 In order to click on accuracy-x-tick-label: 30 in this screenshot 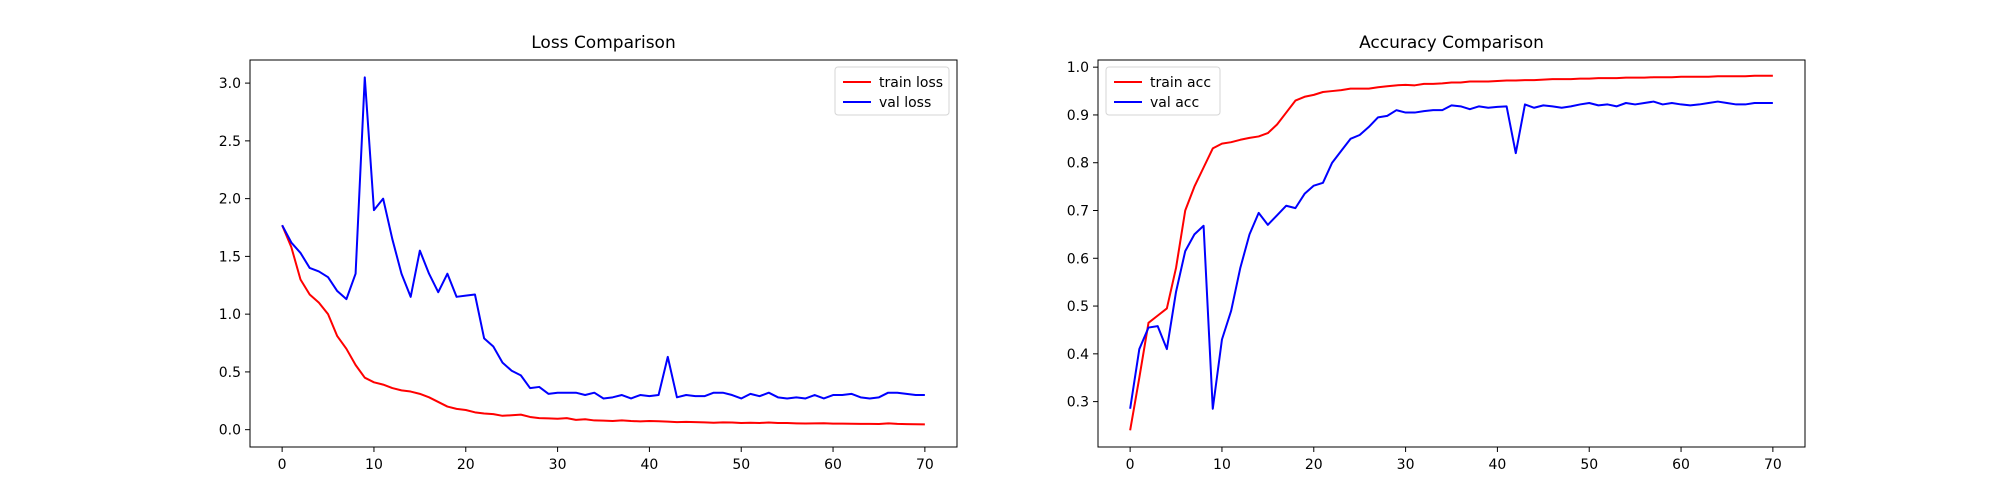, I will do `click(1406, 465)`.